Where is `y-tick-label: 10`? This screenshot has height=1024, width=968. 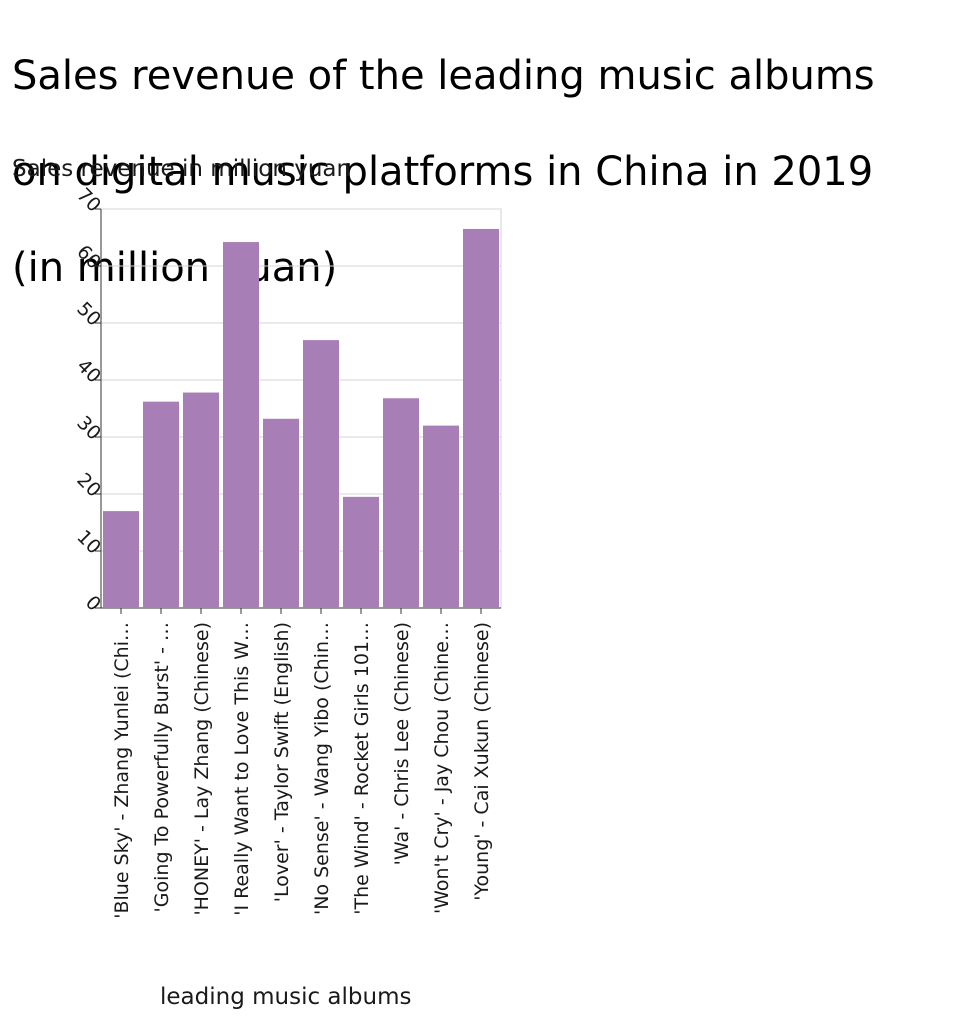 y-tick-label: 10 is located at coordinates (88, 542).